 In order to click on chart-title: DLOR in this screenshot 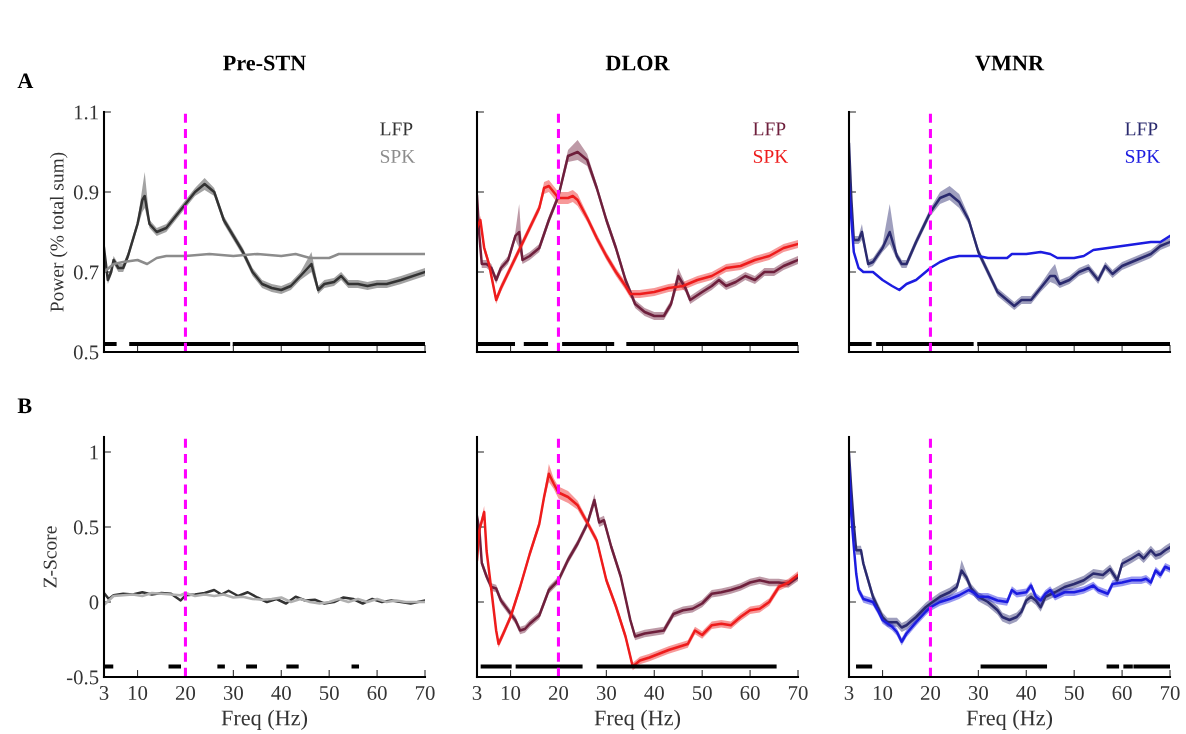, I will do `click(637, 63)`.